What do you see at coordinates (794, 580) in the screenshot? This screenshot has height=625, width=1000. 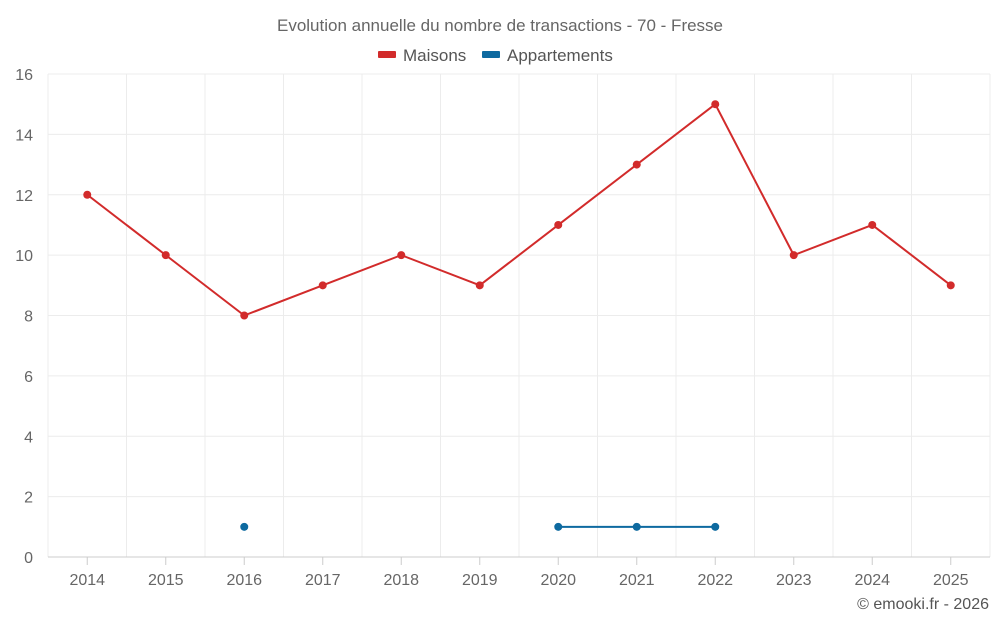 I see `x-tick-label: 2023` at bounding box center [794, 580].